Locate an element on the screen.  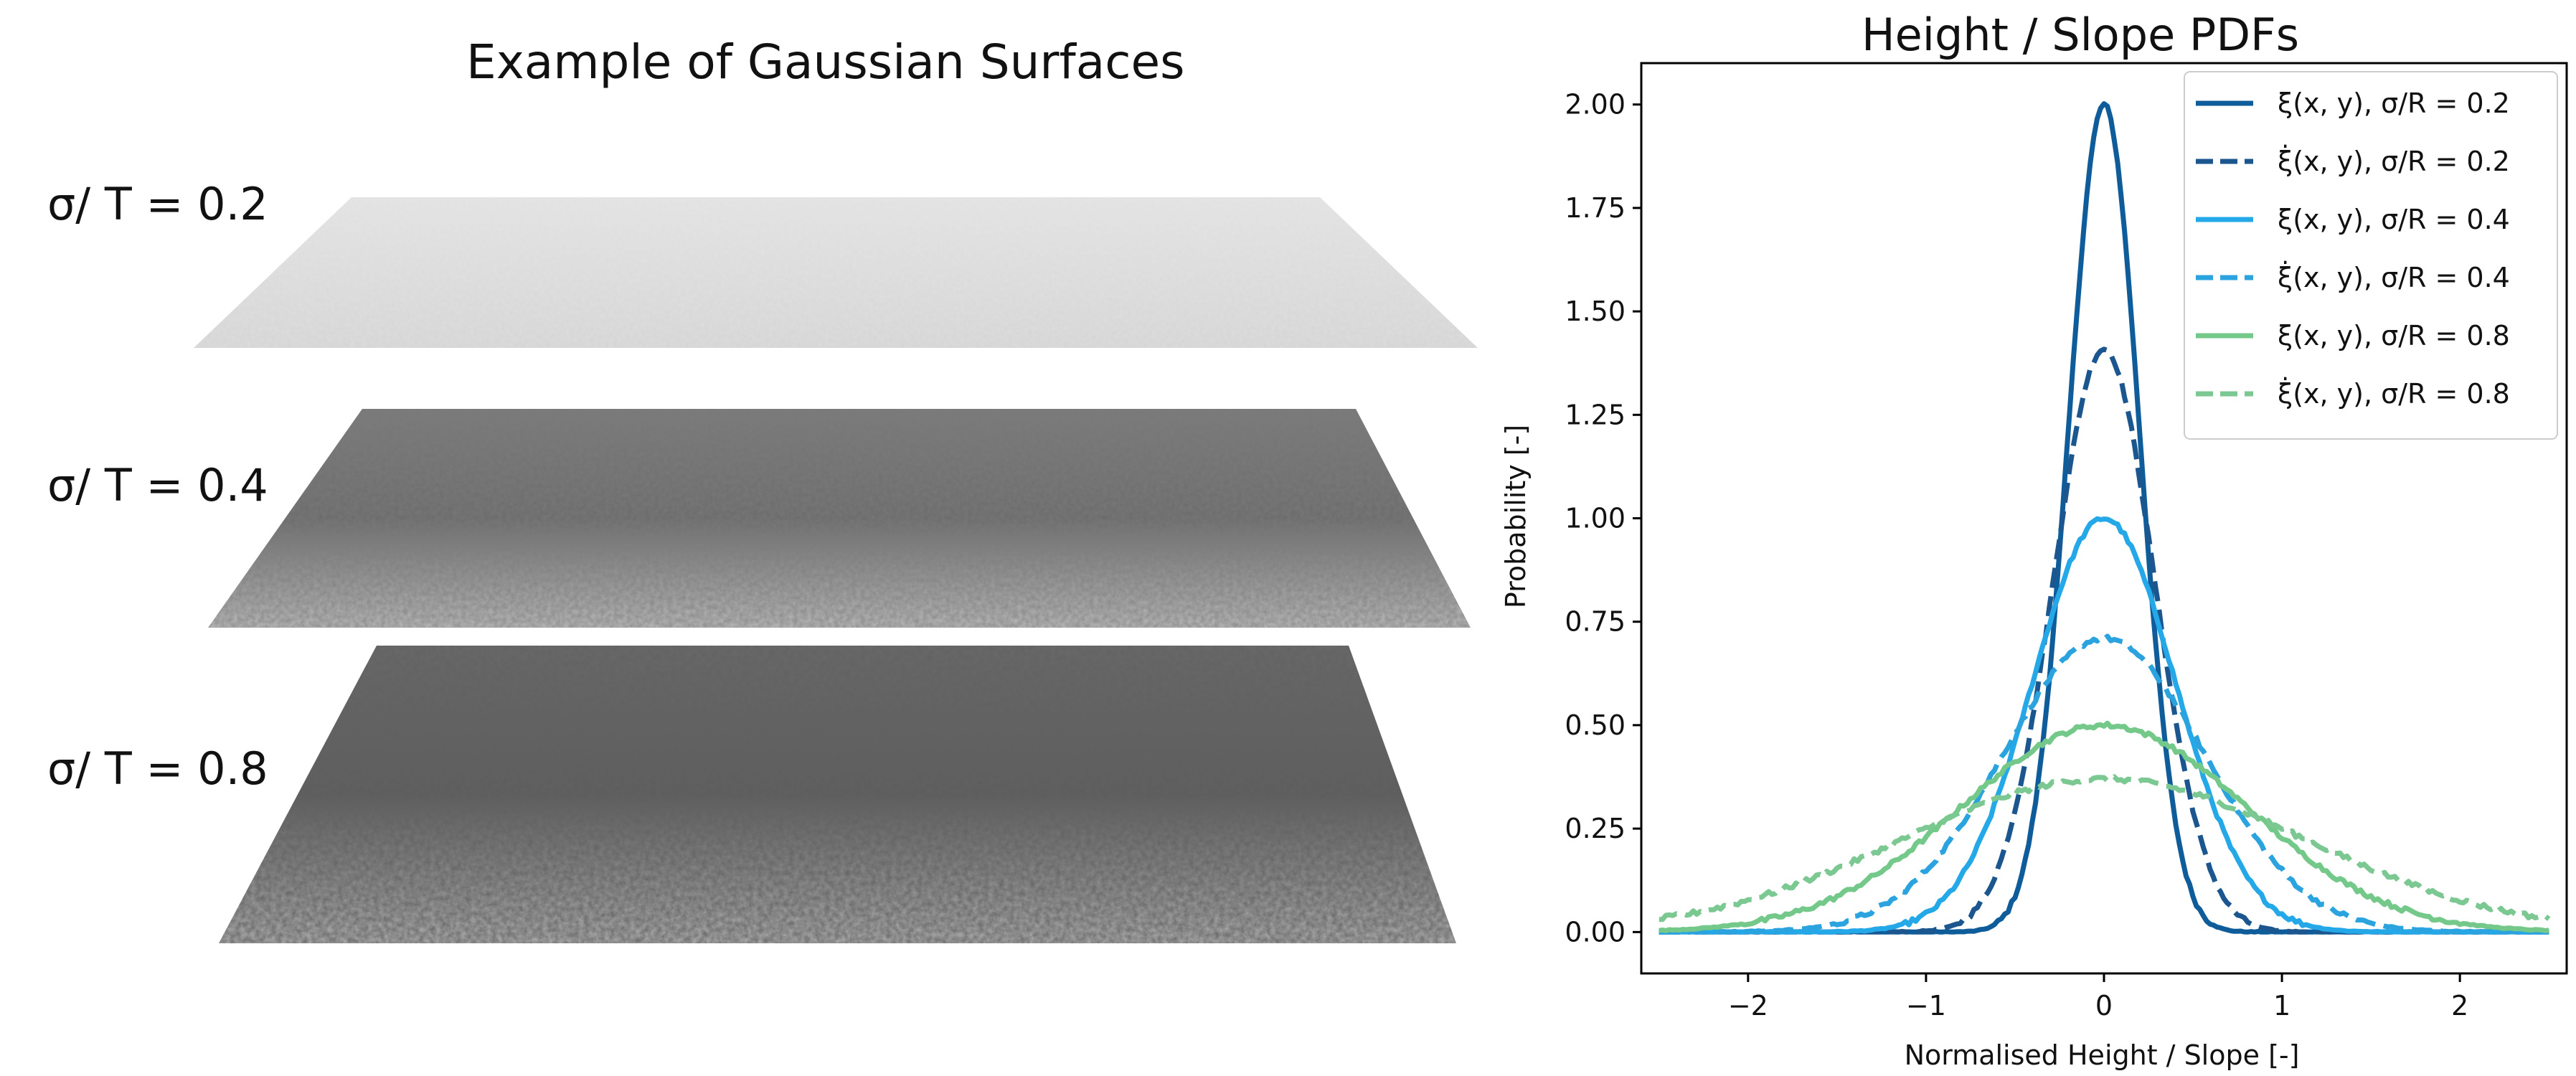
y-tick-label: 0.75 is located at coordinates (1595, 622).